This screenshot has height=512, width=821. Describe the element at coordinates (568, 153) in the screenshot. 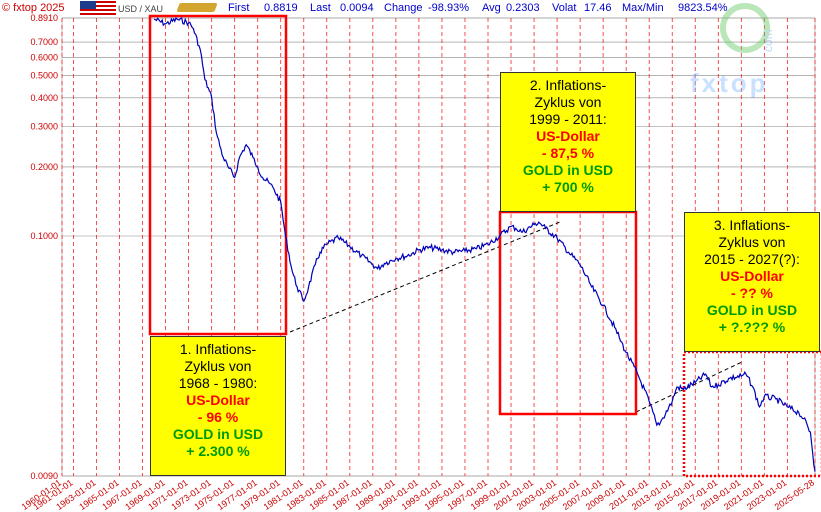

I see `cycle2-usd-change: - 87,5 %` at that location.